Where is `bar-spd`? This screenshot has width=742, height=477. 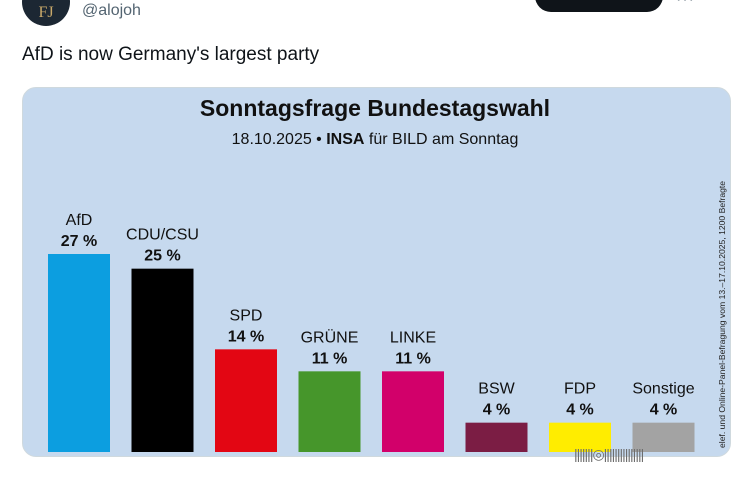 bar-spd is located at coordinates (246, 400).